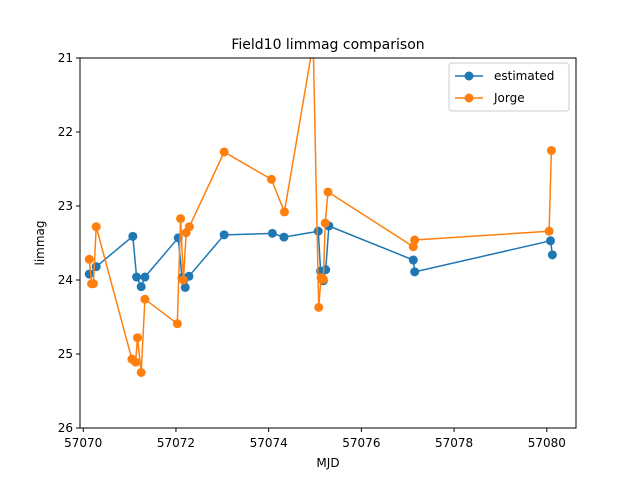 The height and width of the screenshot is (480, 640). What do you see at coordinates (65, 132) in the screenshot?
I see `y-tick-label: 22` at bounding box center [65, 132].